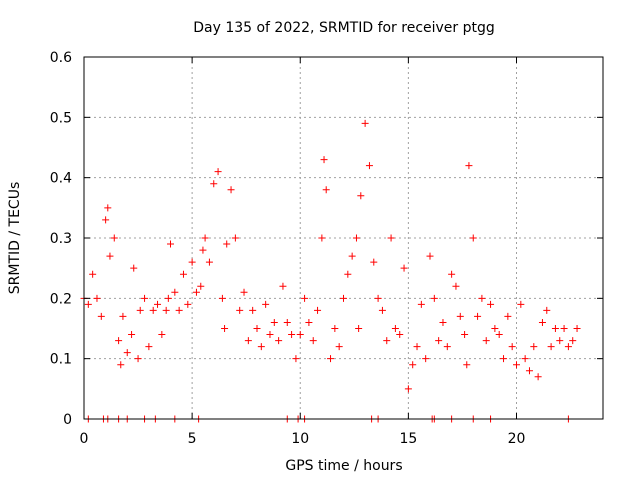 The image size is (640, 480). What do you see at coordinates (84, 439) in the screenshot?
I see `x-tick-label: 0` at bounding box center [84, 439].